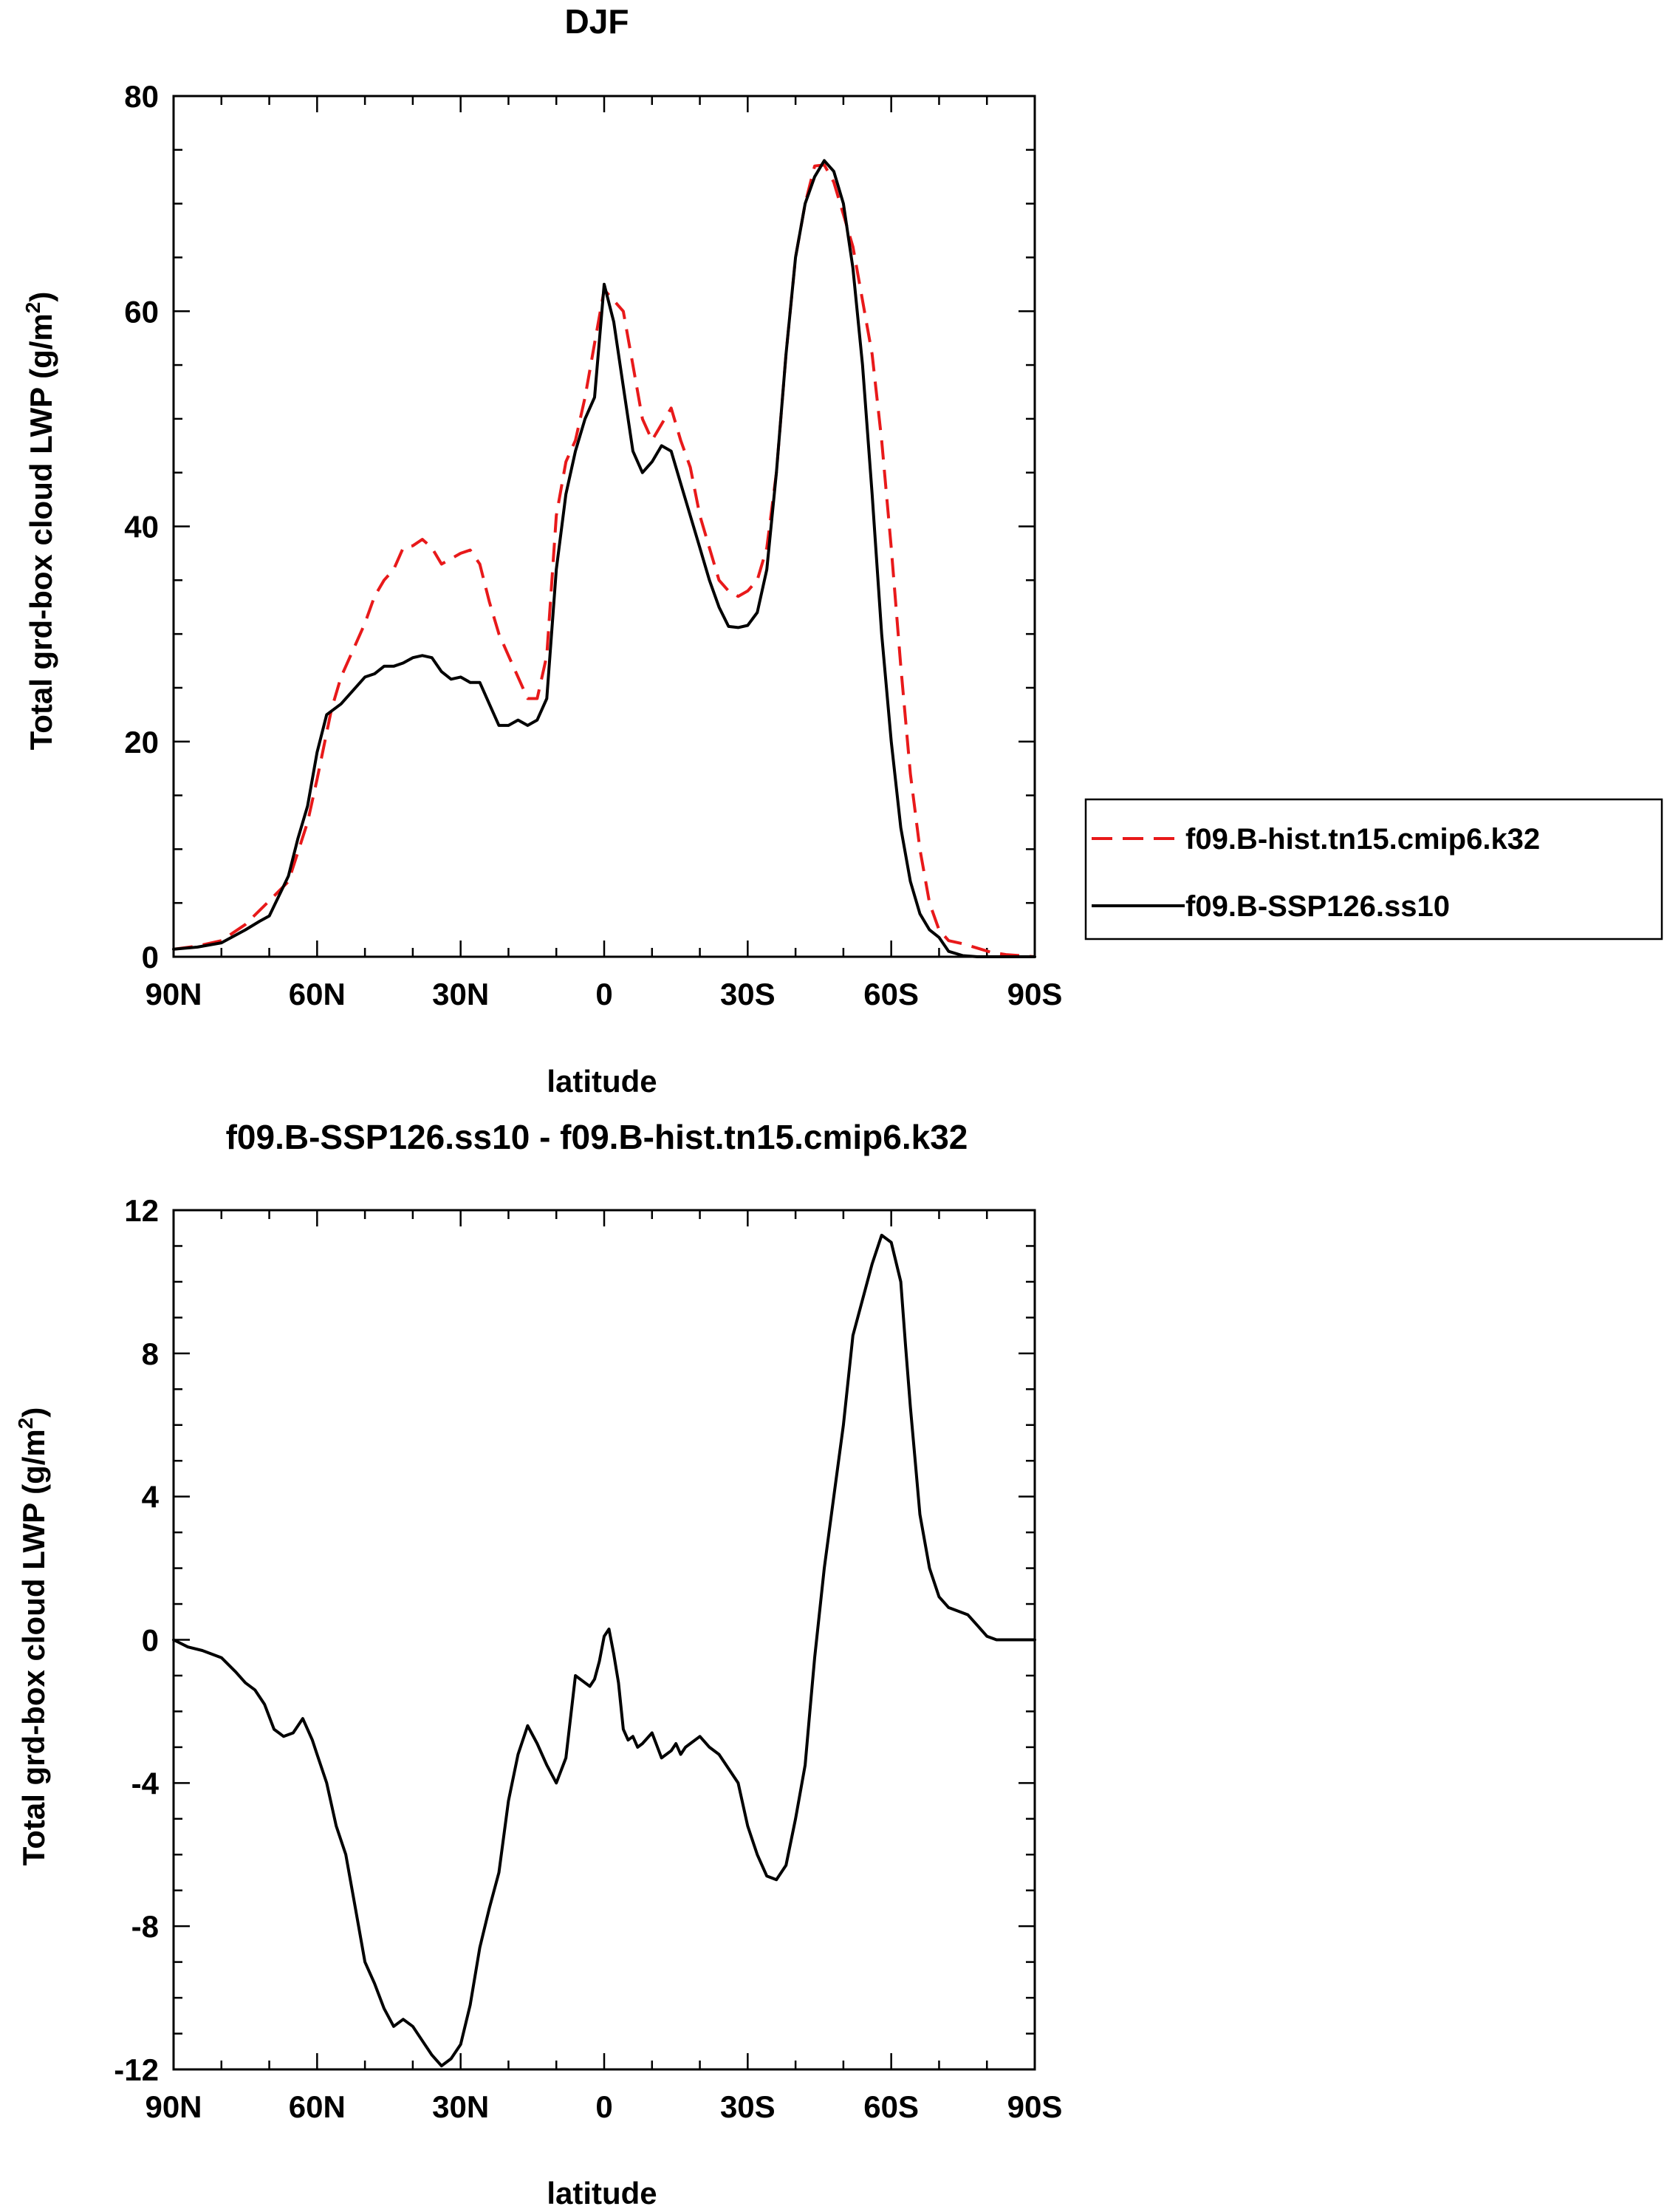  I want to click on top-x-tick-label: 90S, so click(1035, 994).